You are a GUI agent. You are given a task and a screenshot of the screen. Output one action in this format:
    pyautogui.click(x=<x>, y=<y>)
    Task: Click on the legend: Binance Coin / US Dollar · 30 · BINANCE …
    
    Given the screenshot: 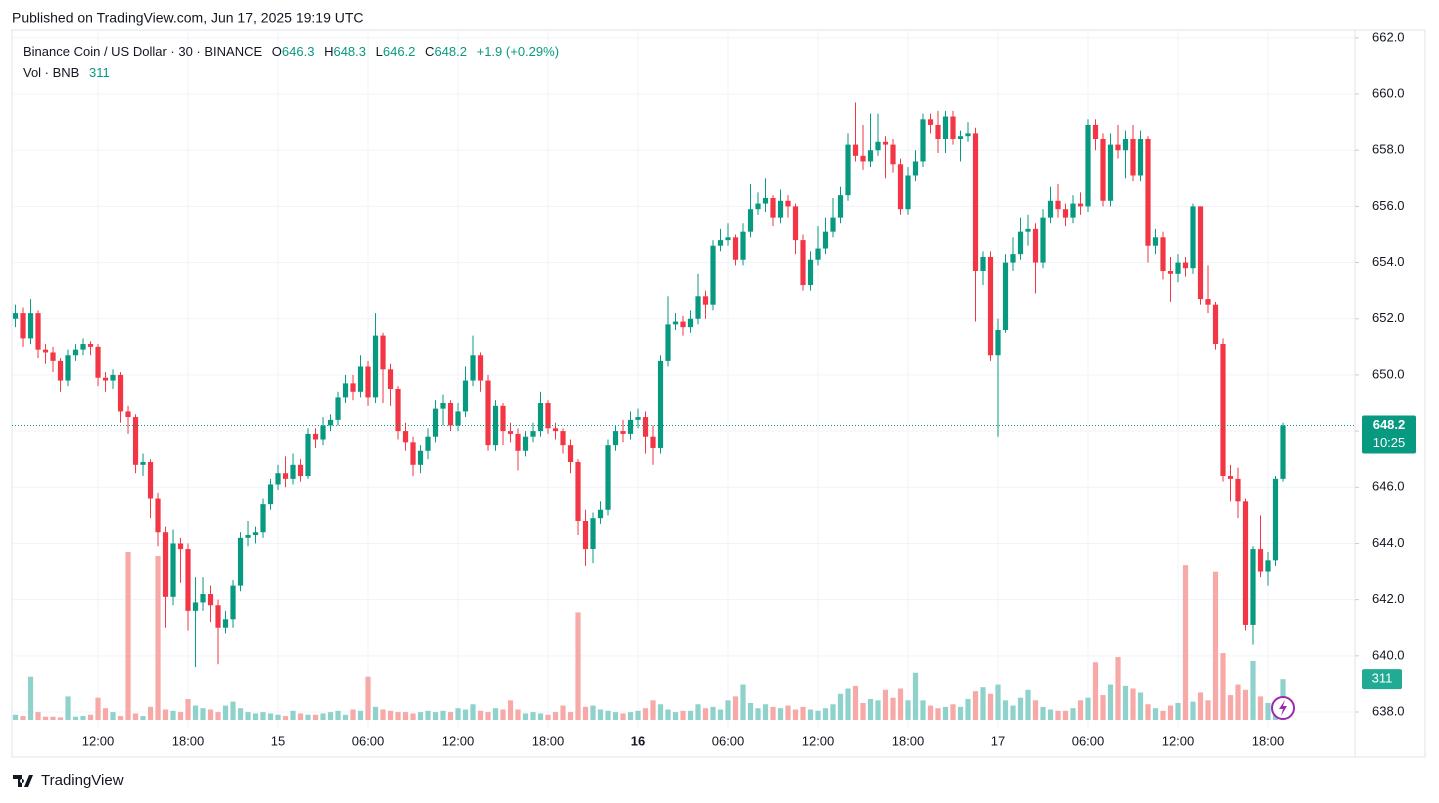 What is the action you would take?
    pyautogui.click(x=291, y=51)
    